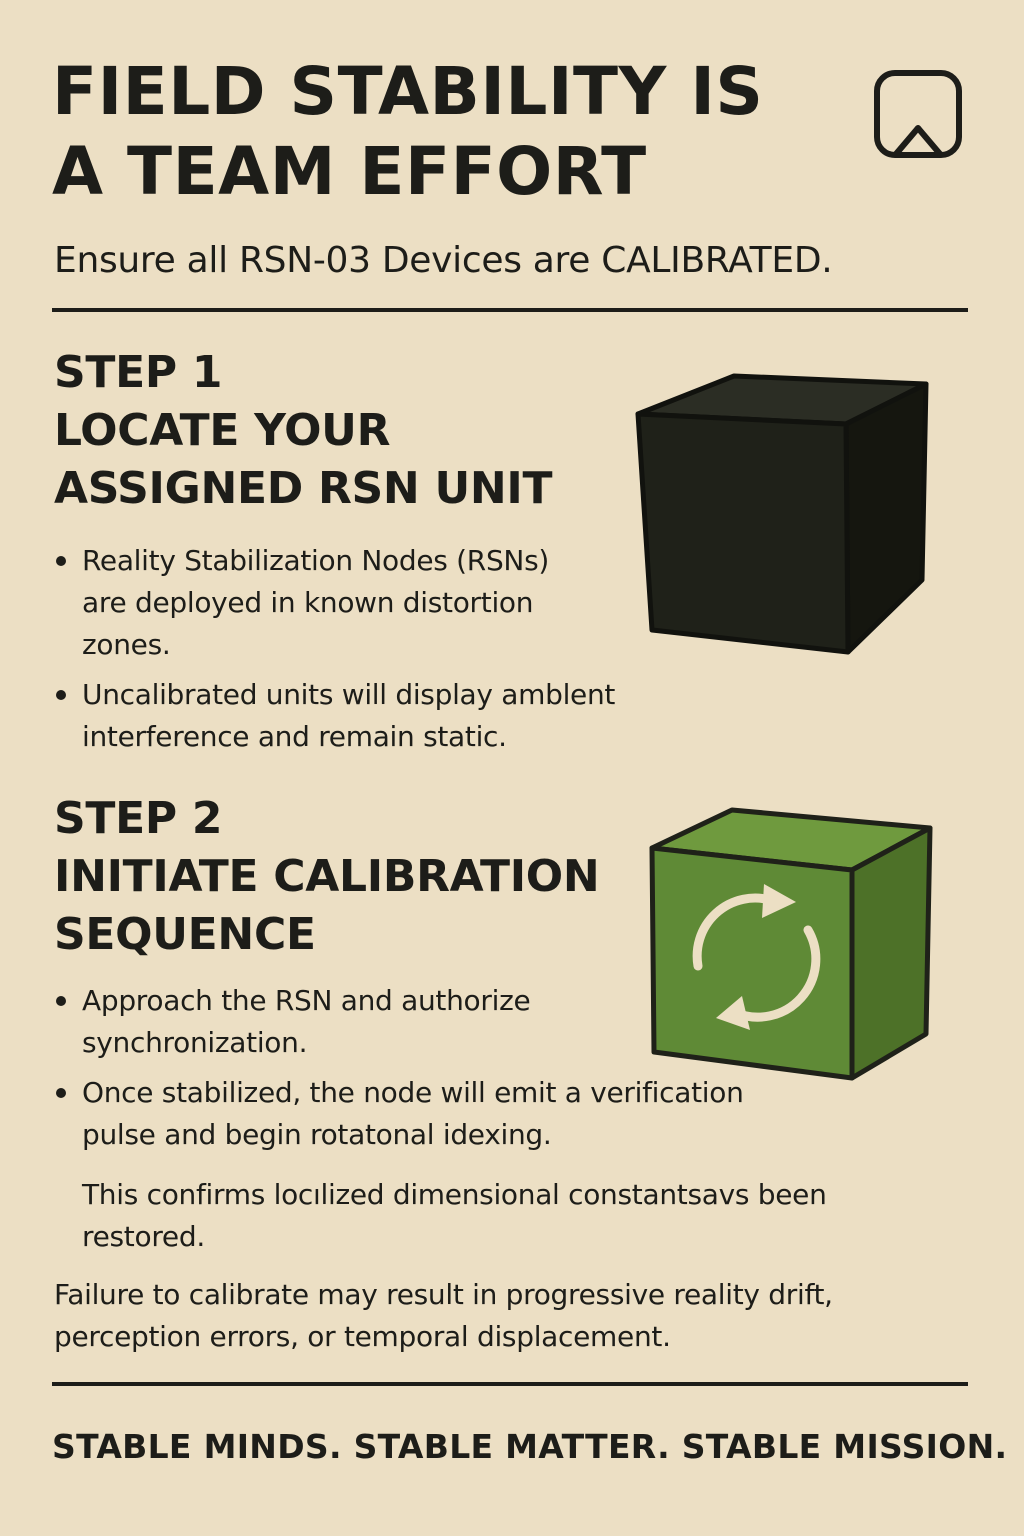 This screenshot has width=1024, height=1536. Describe the element at coordinates (185, 934) in the screenshot. I see `step2-heading-line-2: SEQUENCE` at that location.